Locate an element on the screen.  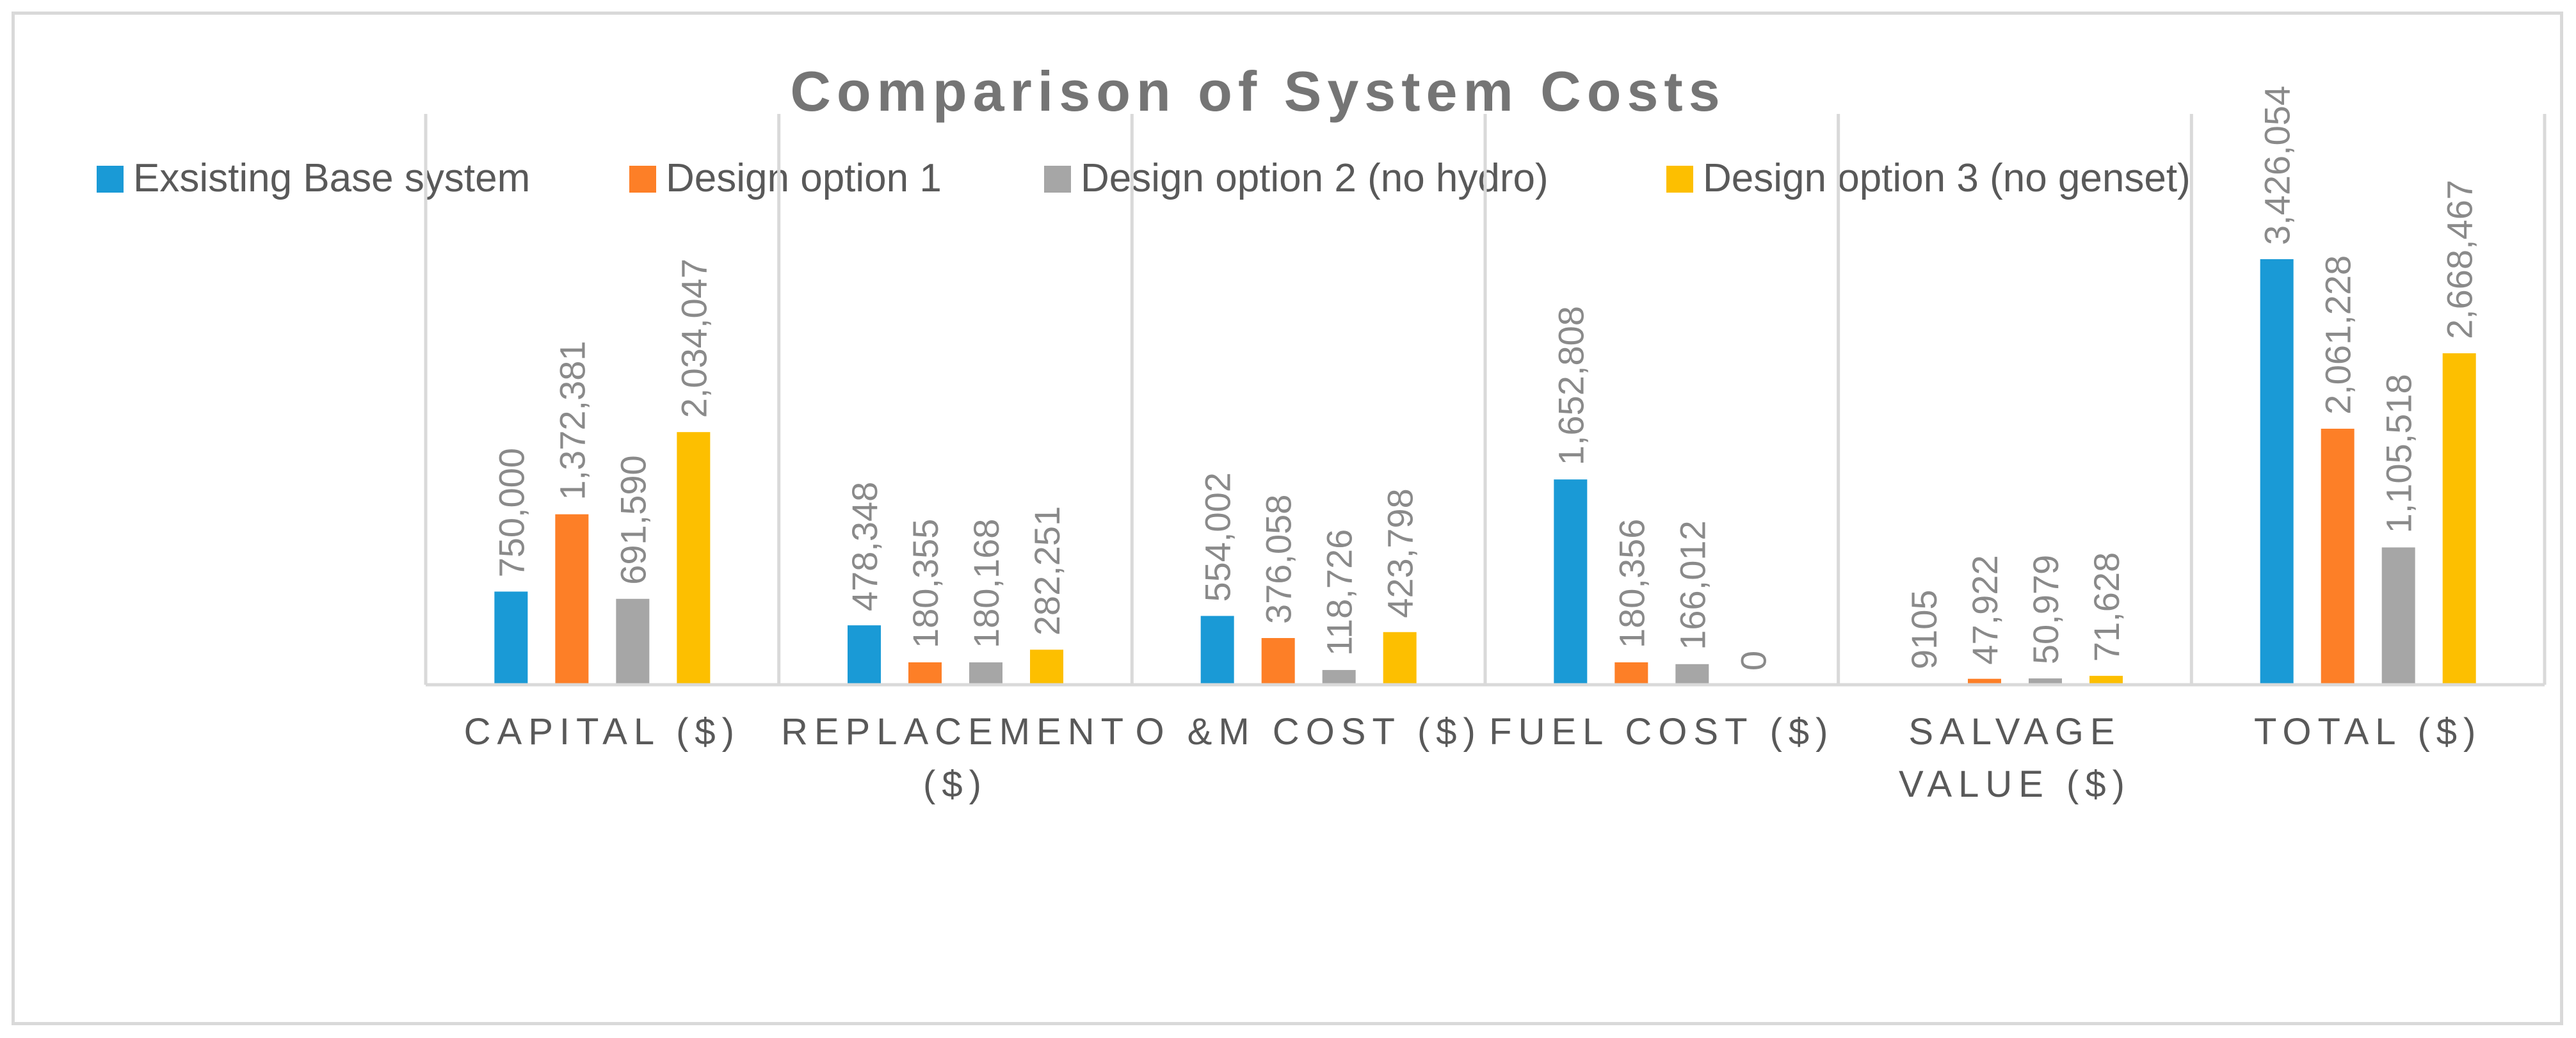
category-label: O &M COST ($) is located at coordinates (1308, 732).